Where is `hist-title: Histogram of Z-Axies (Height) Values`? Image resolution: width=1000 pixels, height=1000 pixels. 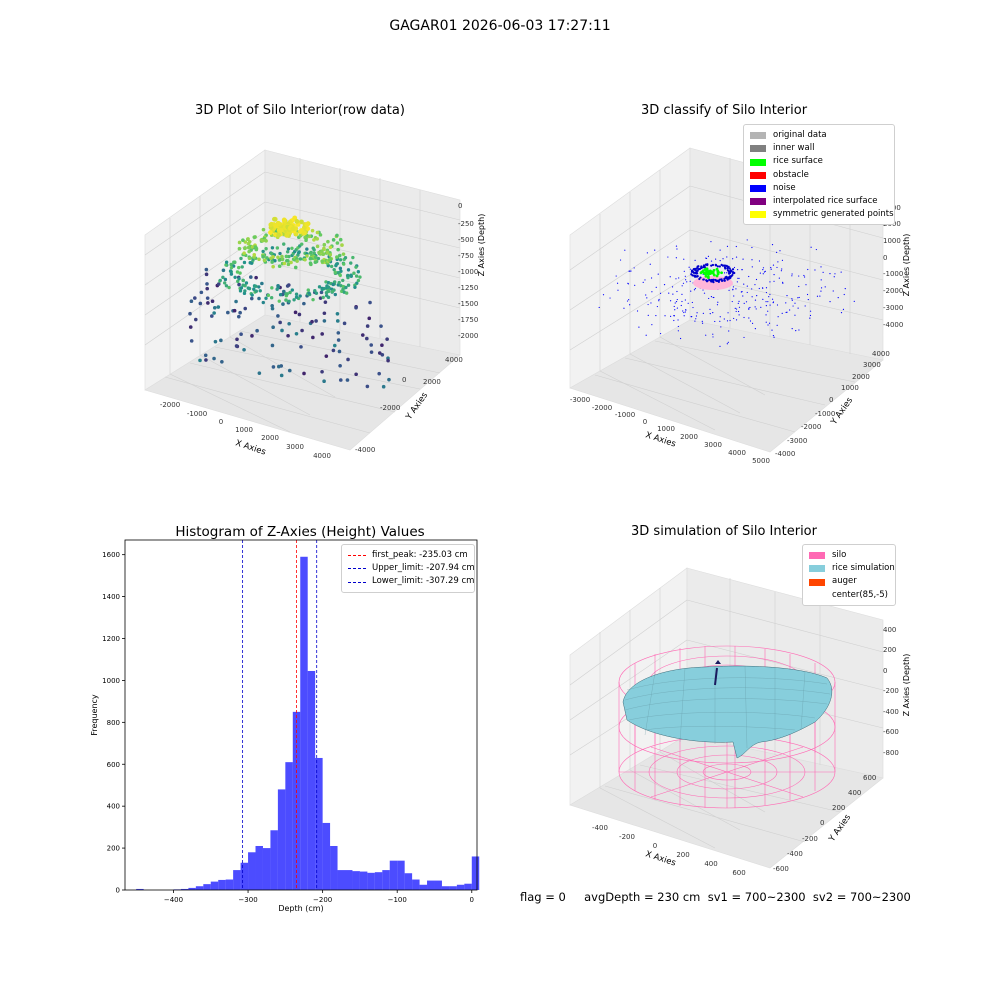
hist-title: Histogram of Z-Axies (Height) Values is located at coordinates (300, 532).